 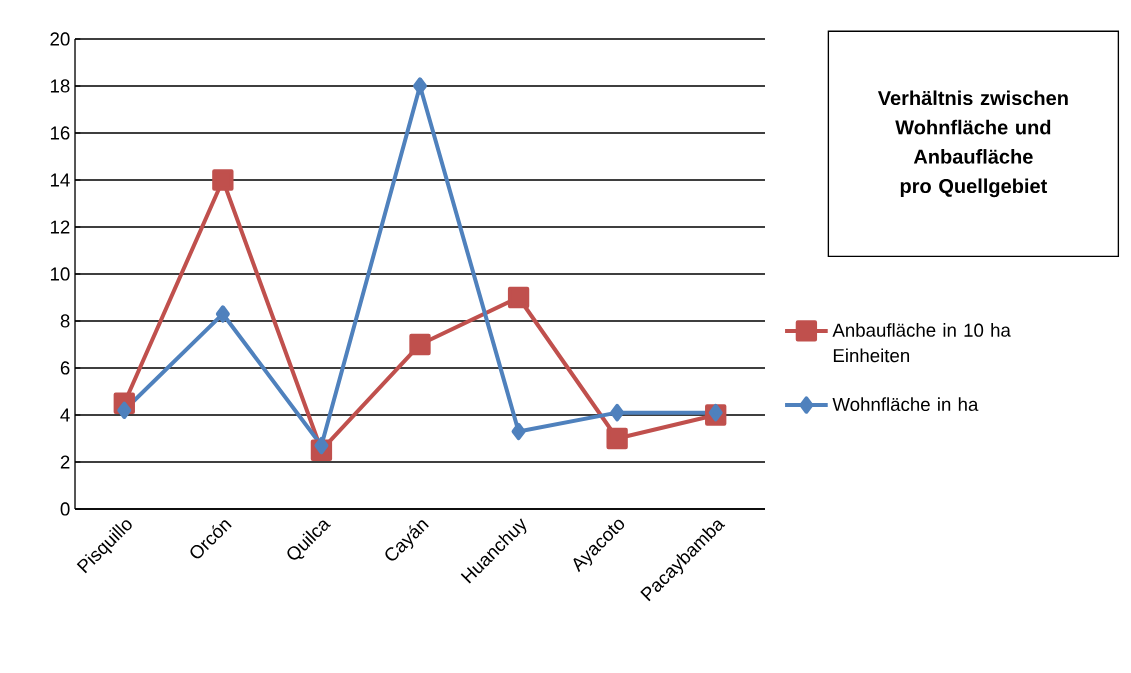 What do you see at coordinates (905, 404) in the screenshot?
I see `legend-label: Wohnfläche in ha` at bounding box center [905, 404].